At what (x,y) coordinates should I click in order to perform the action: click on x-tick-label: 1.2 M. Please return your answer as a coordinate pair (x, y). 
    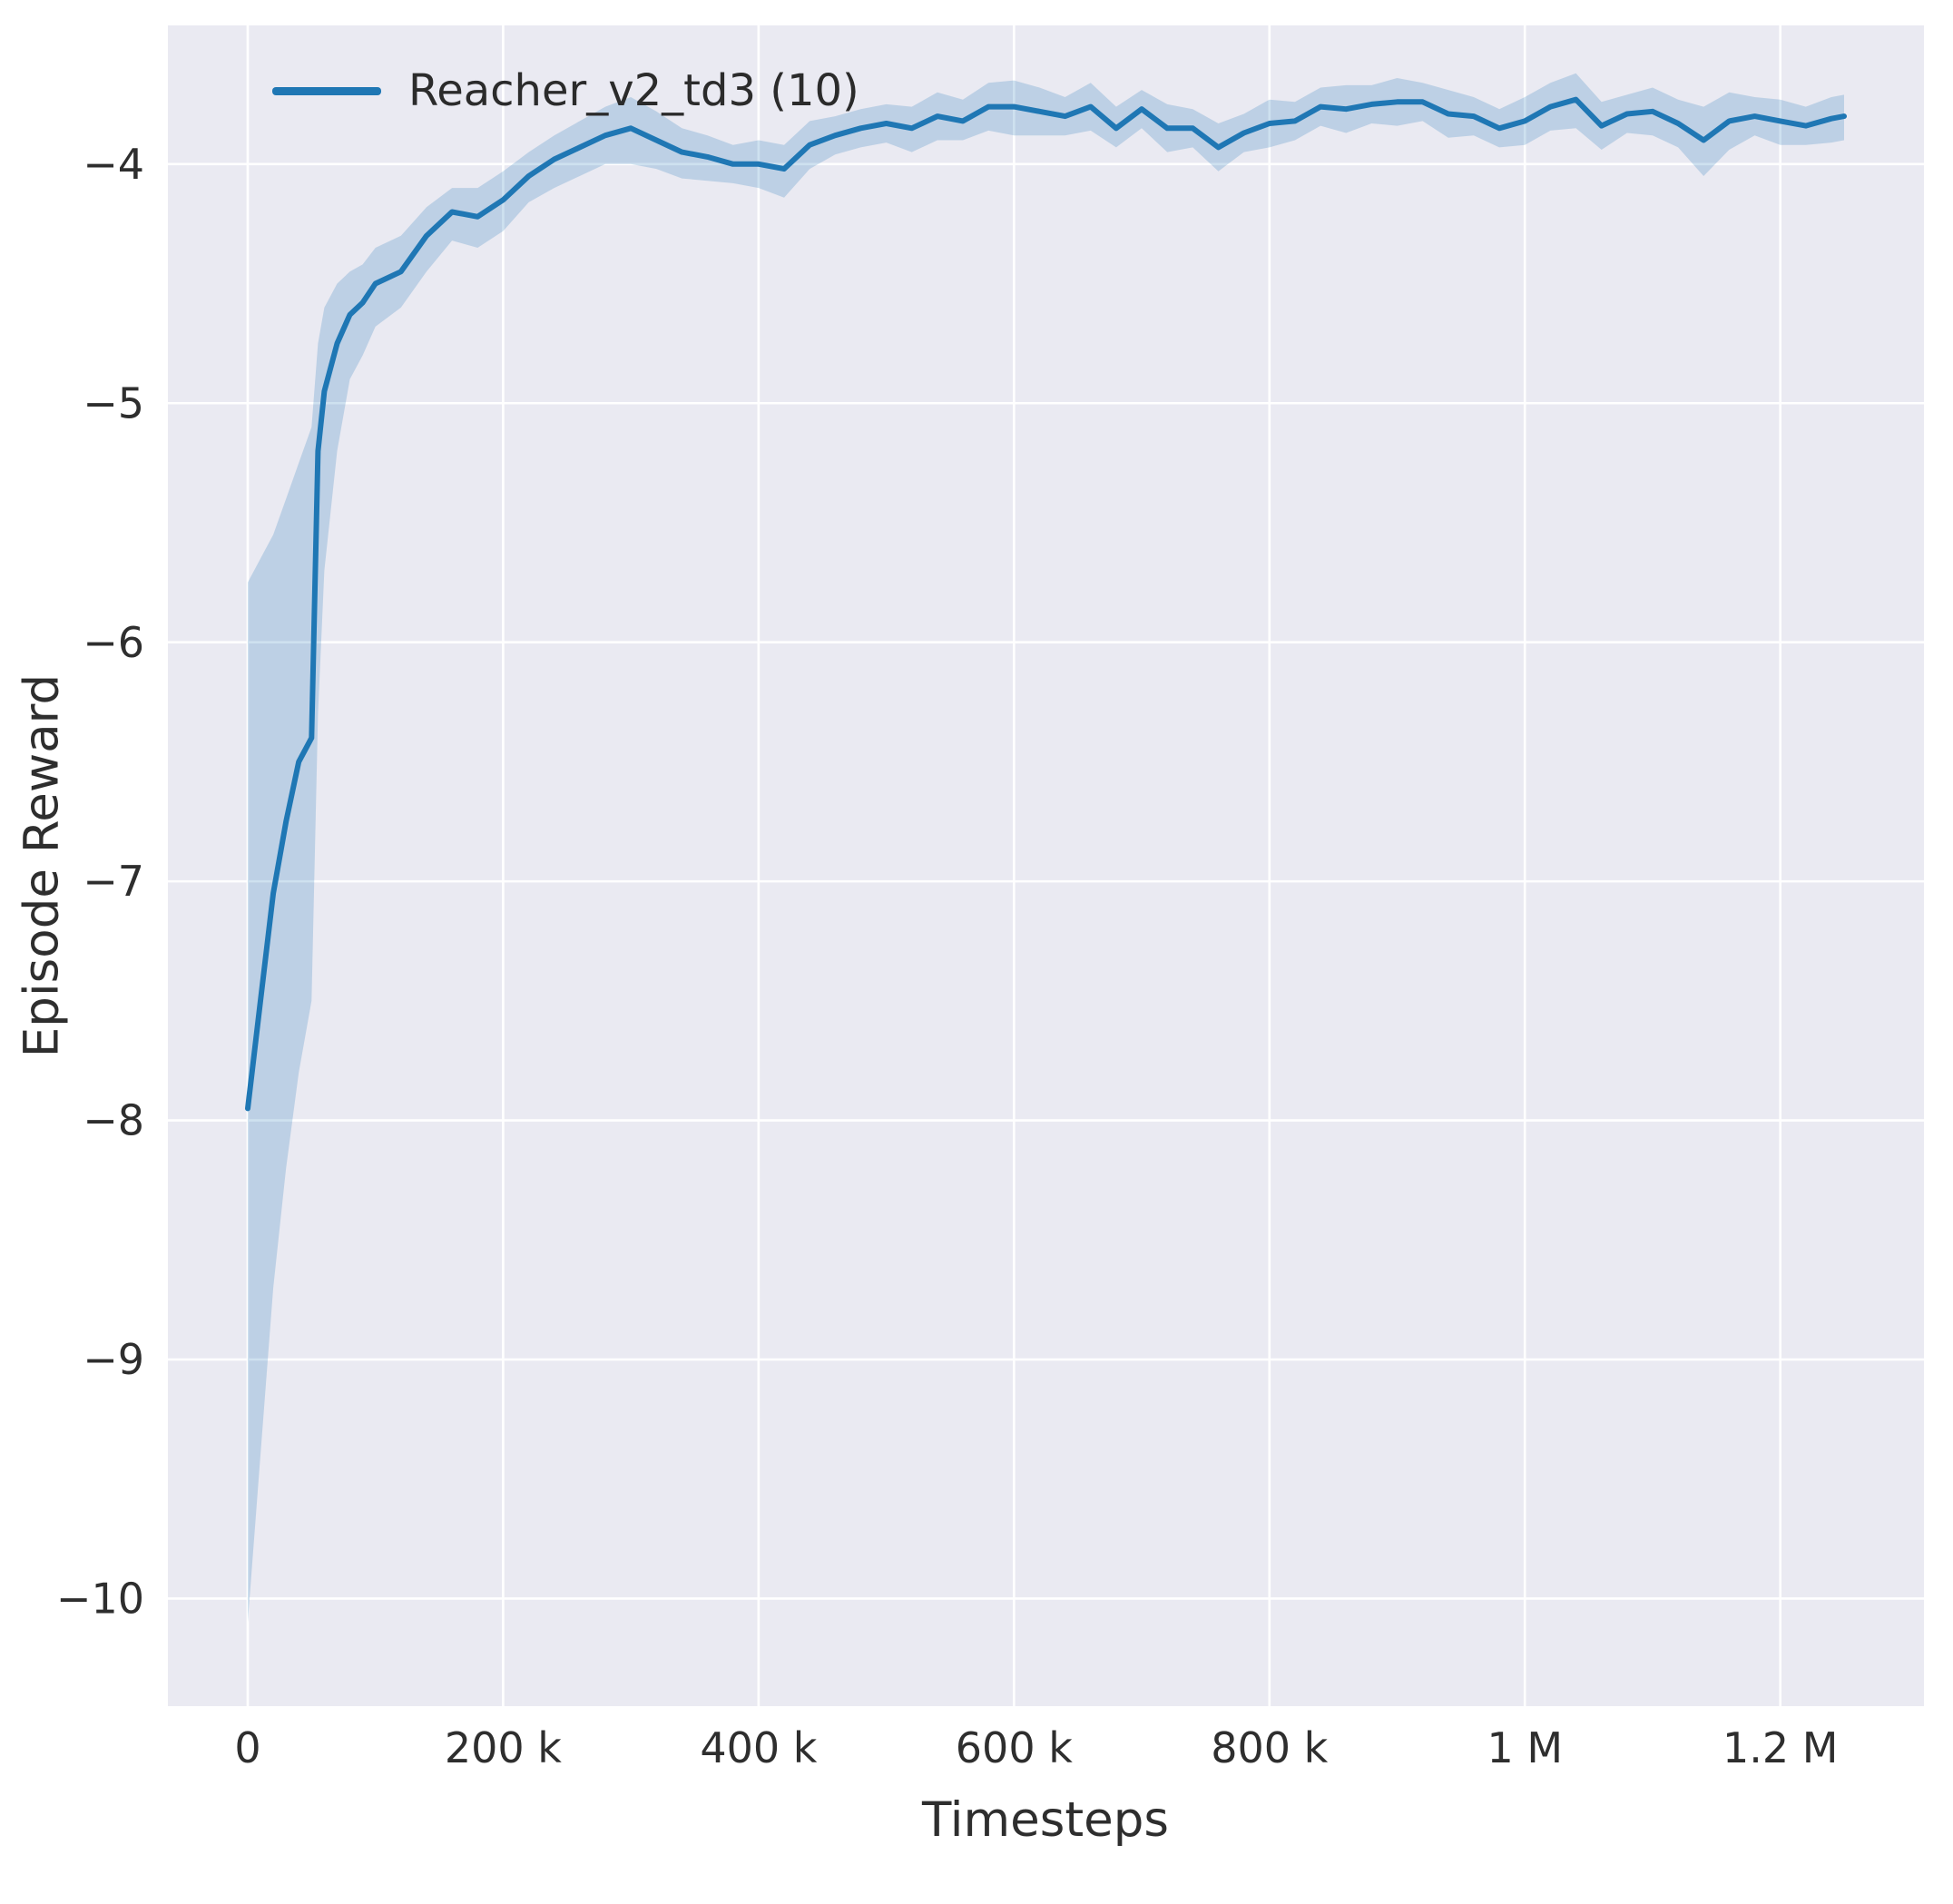
    Looking at the image, I should click on (1780, 1748).